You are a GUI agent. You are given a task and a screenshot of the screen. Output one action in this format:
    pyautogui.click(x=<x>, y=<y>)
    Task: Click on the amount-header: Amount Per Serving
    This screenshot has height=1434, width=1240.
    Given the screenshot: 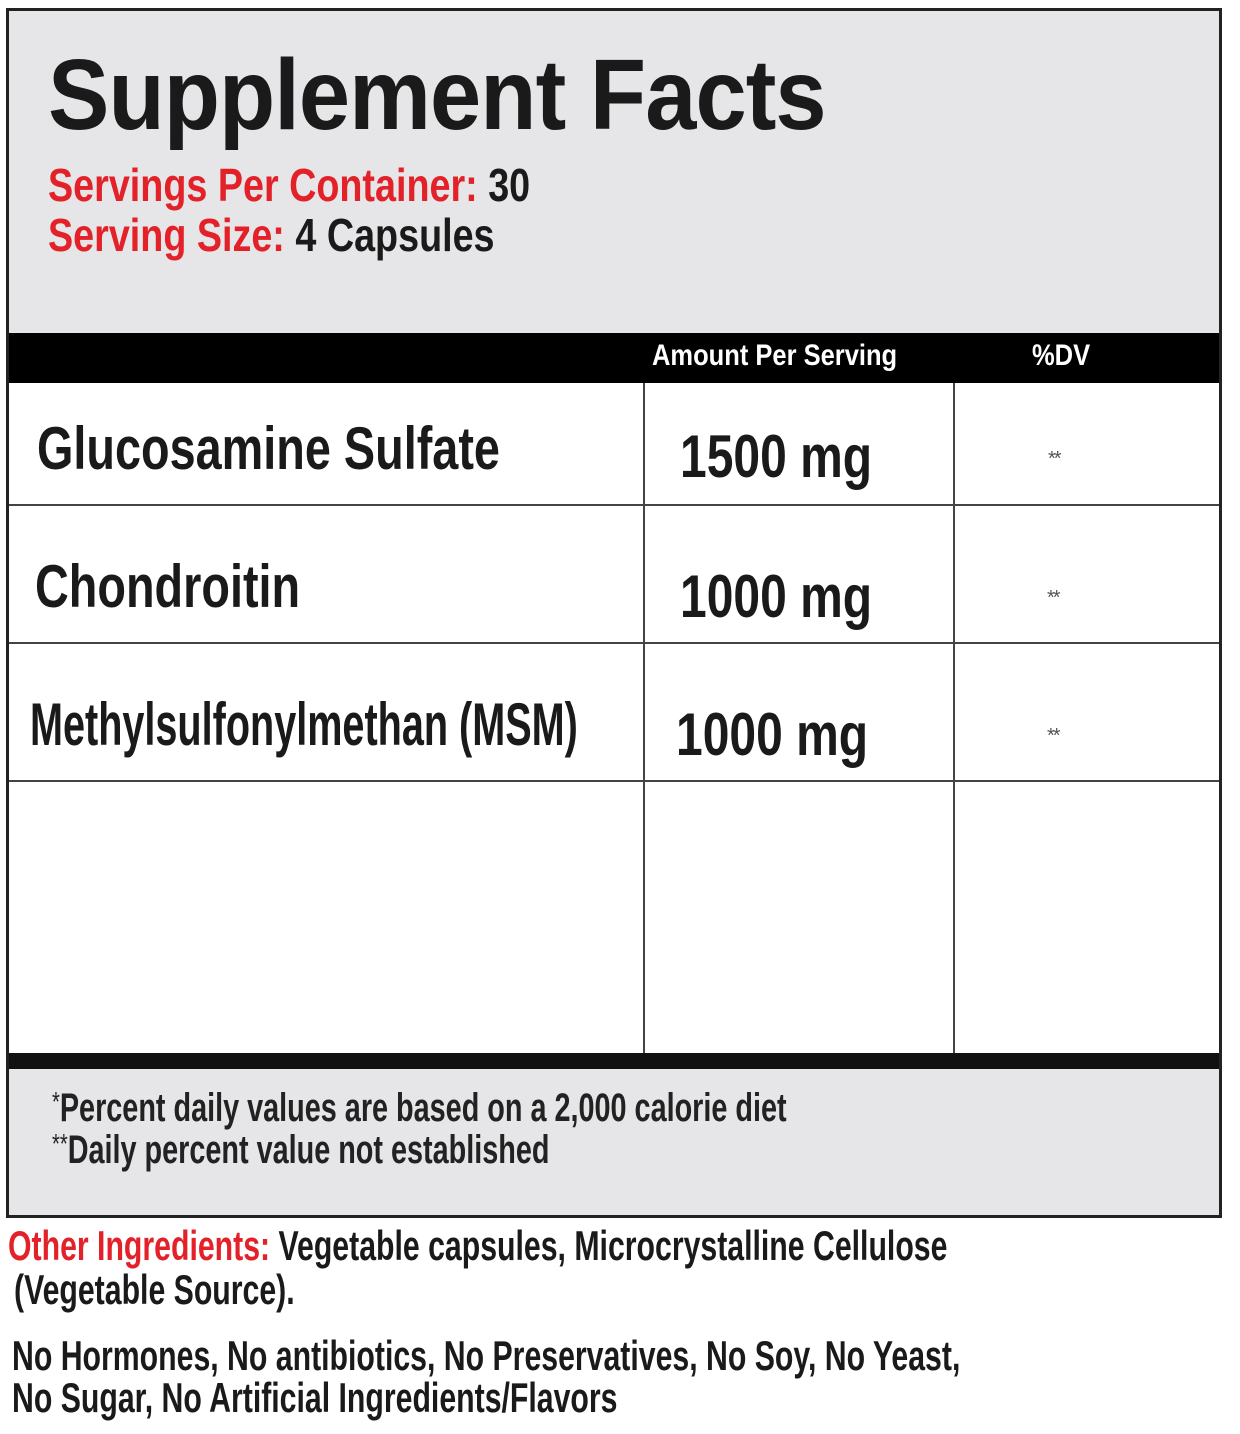 What is the action you would take?
    pyautogui.click(x=775, y=355)
    